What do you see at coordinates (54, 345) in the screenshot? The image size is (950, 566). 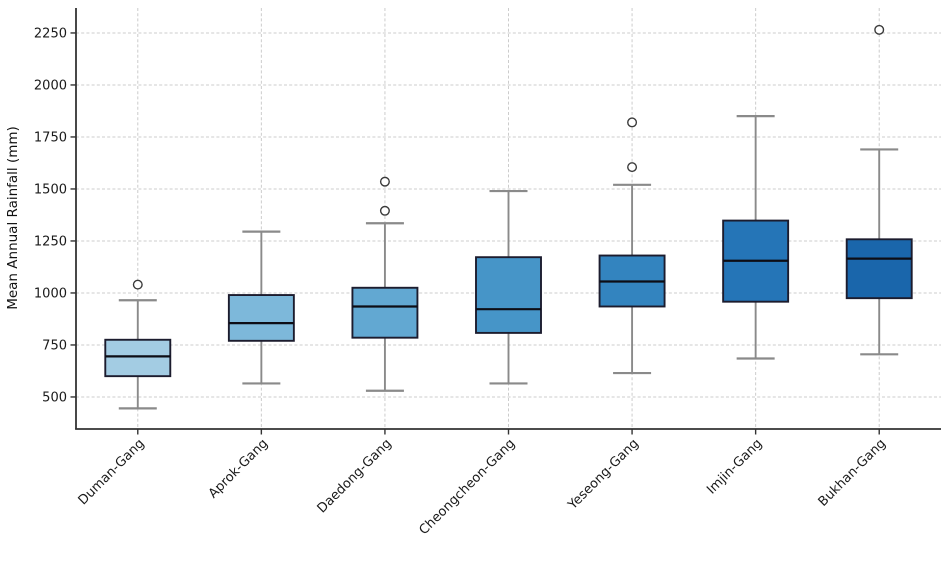 I see `y-tick-label: 750` at bounding box center [54, 345].